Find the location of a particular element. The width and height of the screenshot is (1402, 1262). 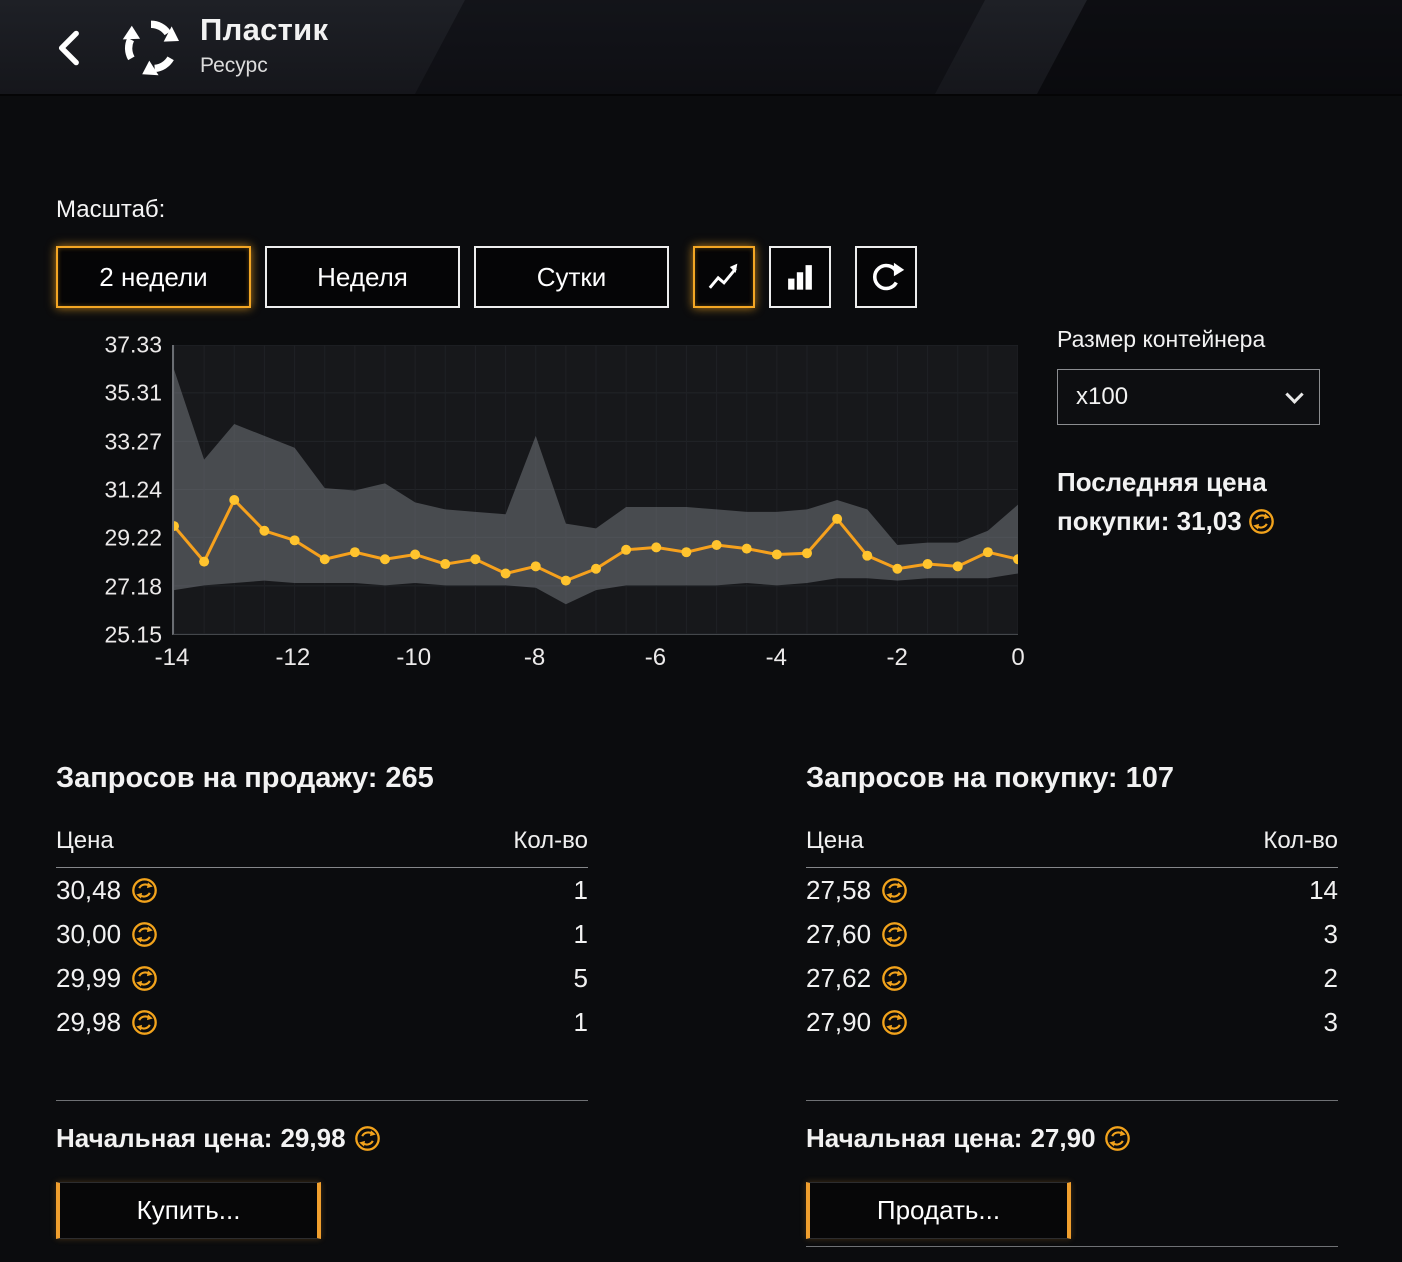

buy-table-header: Цена Кол-во is located at coordinates (1072, 847).